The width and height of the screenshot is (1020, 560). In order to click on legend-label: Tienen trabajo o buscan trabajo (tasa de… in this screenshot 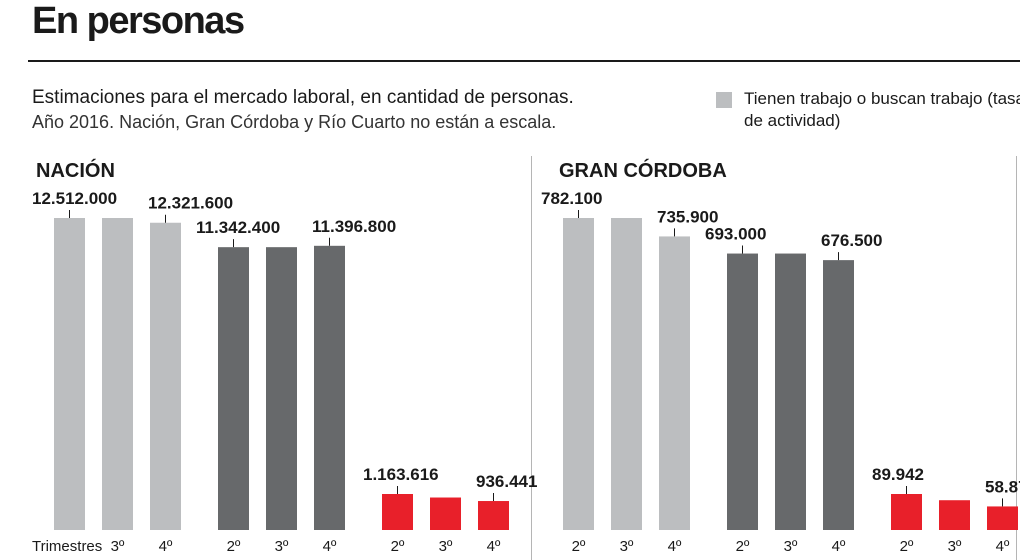, I will do `click(882, 109)`.